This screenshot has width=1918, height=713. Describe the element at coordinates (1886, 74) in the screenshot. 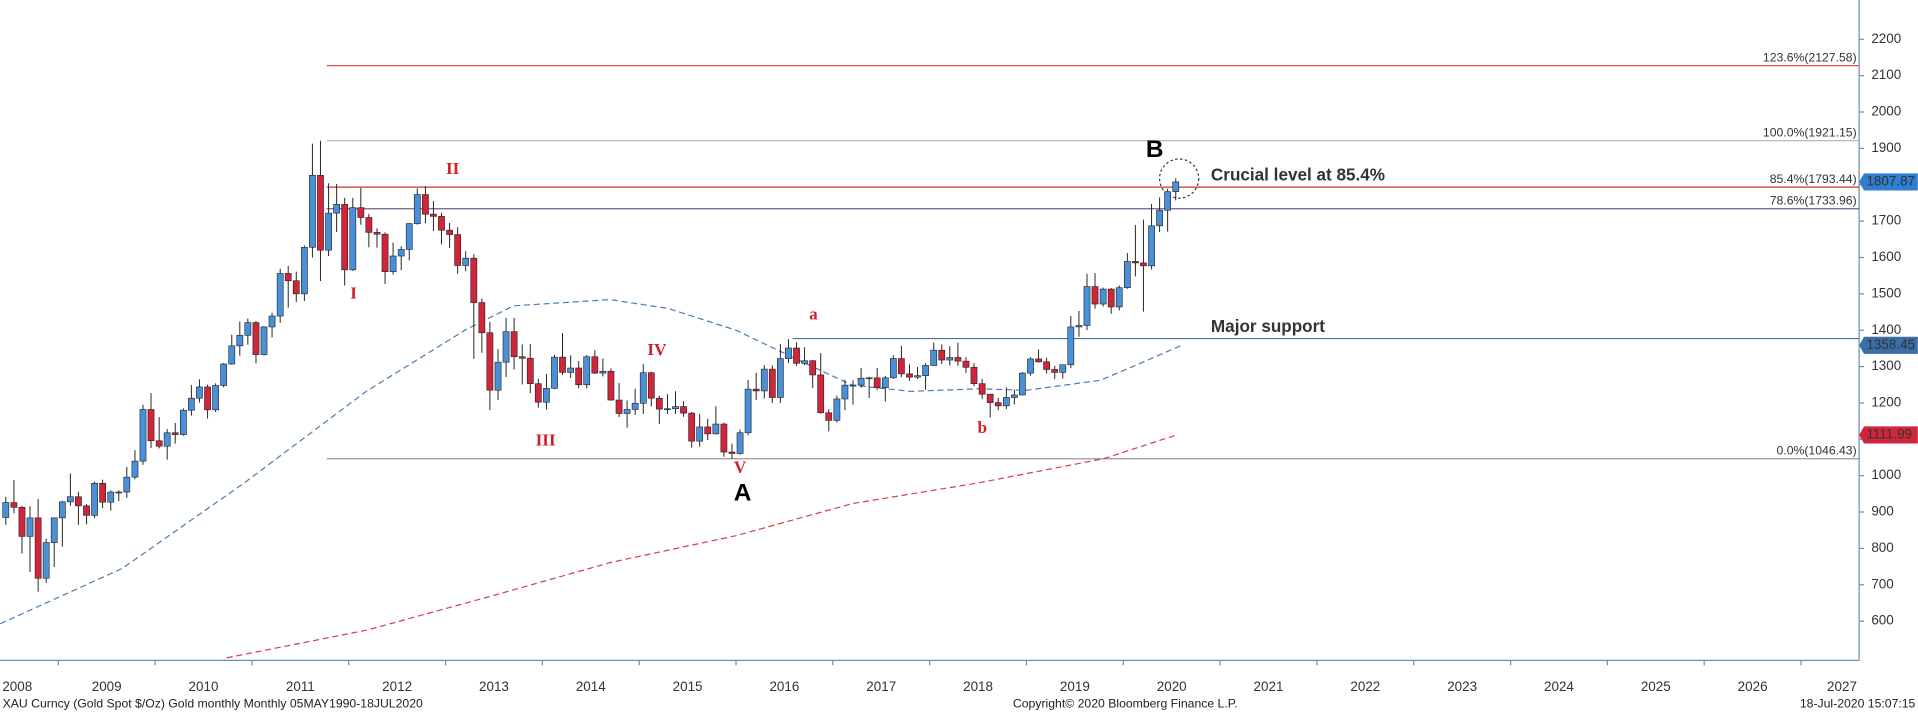

I see `y-tick-label: 2100` at that location.